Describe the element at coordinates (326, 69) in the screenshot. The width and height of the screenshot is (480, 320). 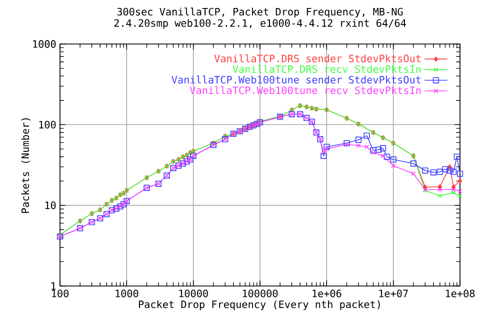
I see `legend-label: VanillaTCP.DRS recv StdevPktsIn` at that location.